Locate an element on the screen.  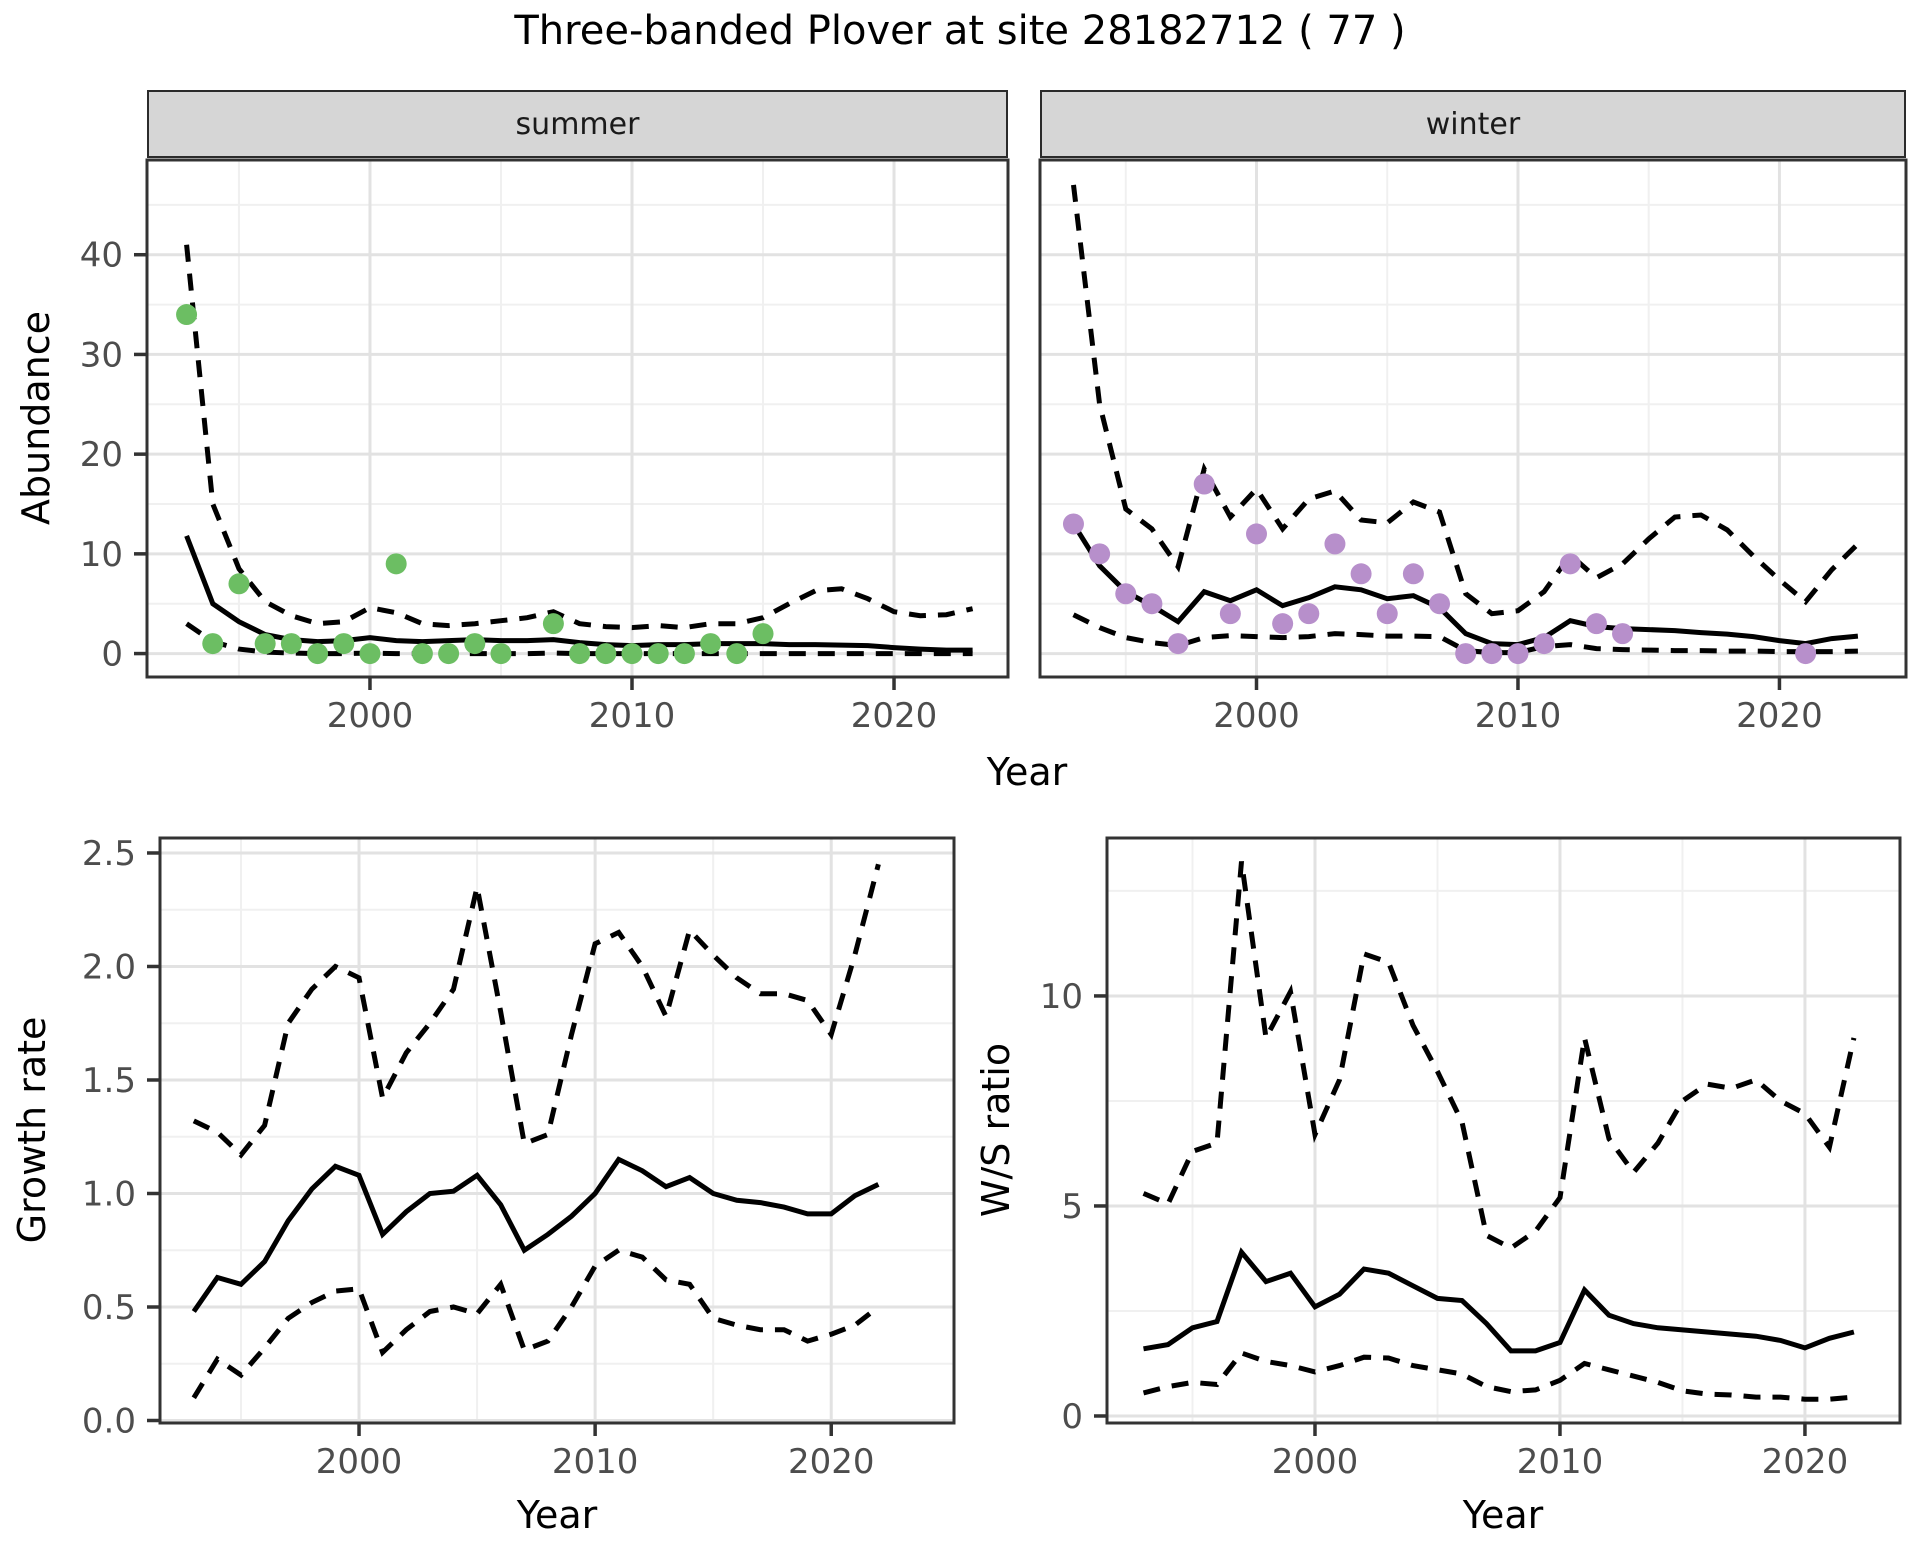
y-tick-label: 40 is located at coordinates (101, 256).